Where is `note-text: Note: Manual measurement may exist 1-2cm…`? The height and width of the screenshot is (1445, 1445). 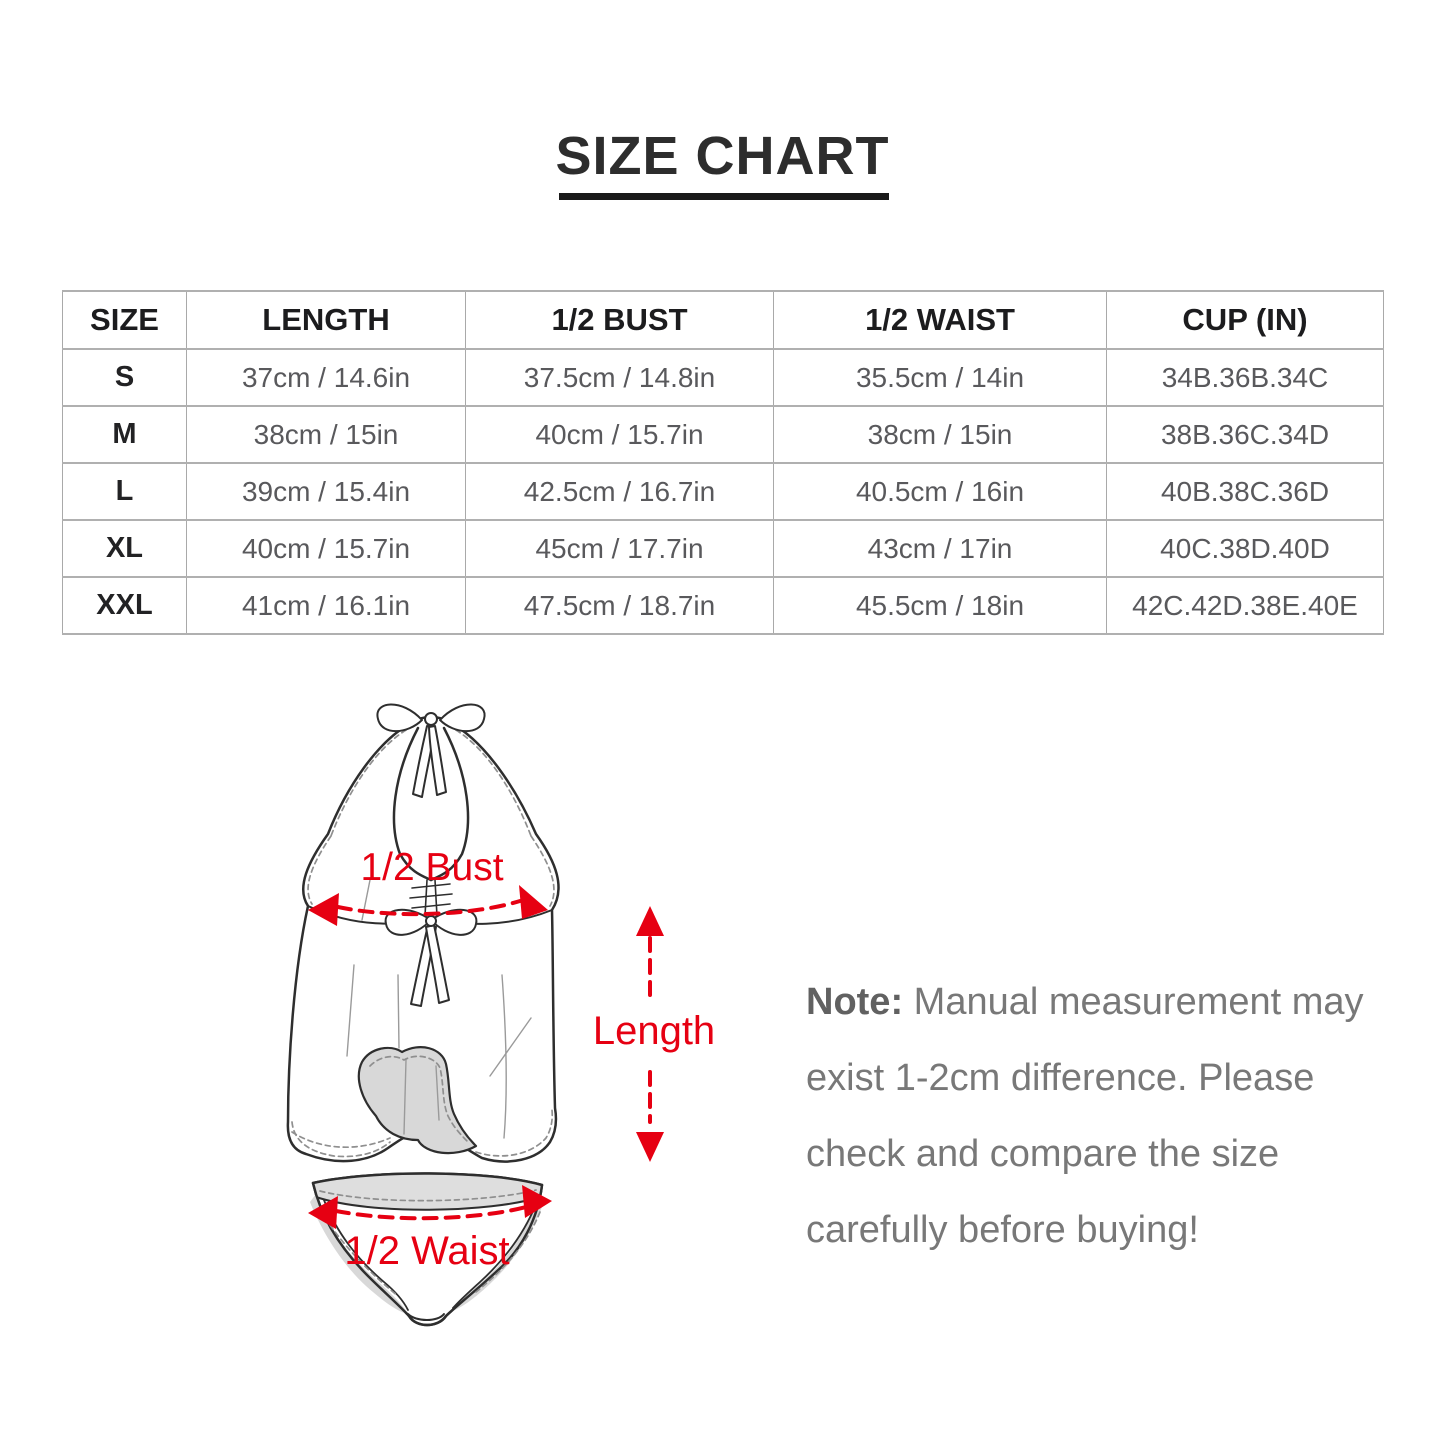
note-text: Note: Manual measurement may exist 1-2cm… is located at coordinates (1103, 1116).